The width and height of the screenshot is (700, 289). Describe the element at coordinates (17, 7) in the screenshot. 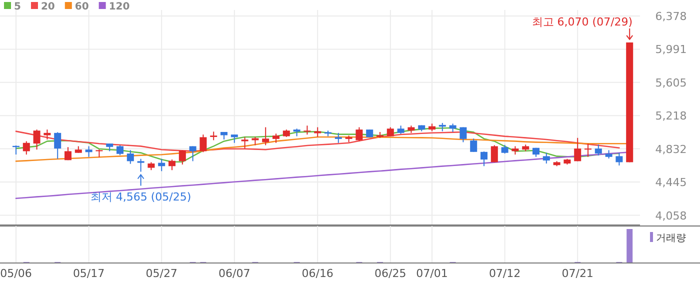

I see `legend-label: 5` at that location.